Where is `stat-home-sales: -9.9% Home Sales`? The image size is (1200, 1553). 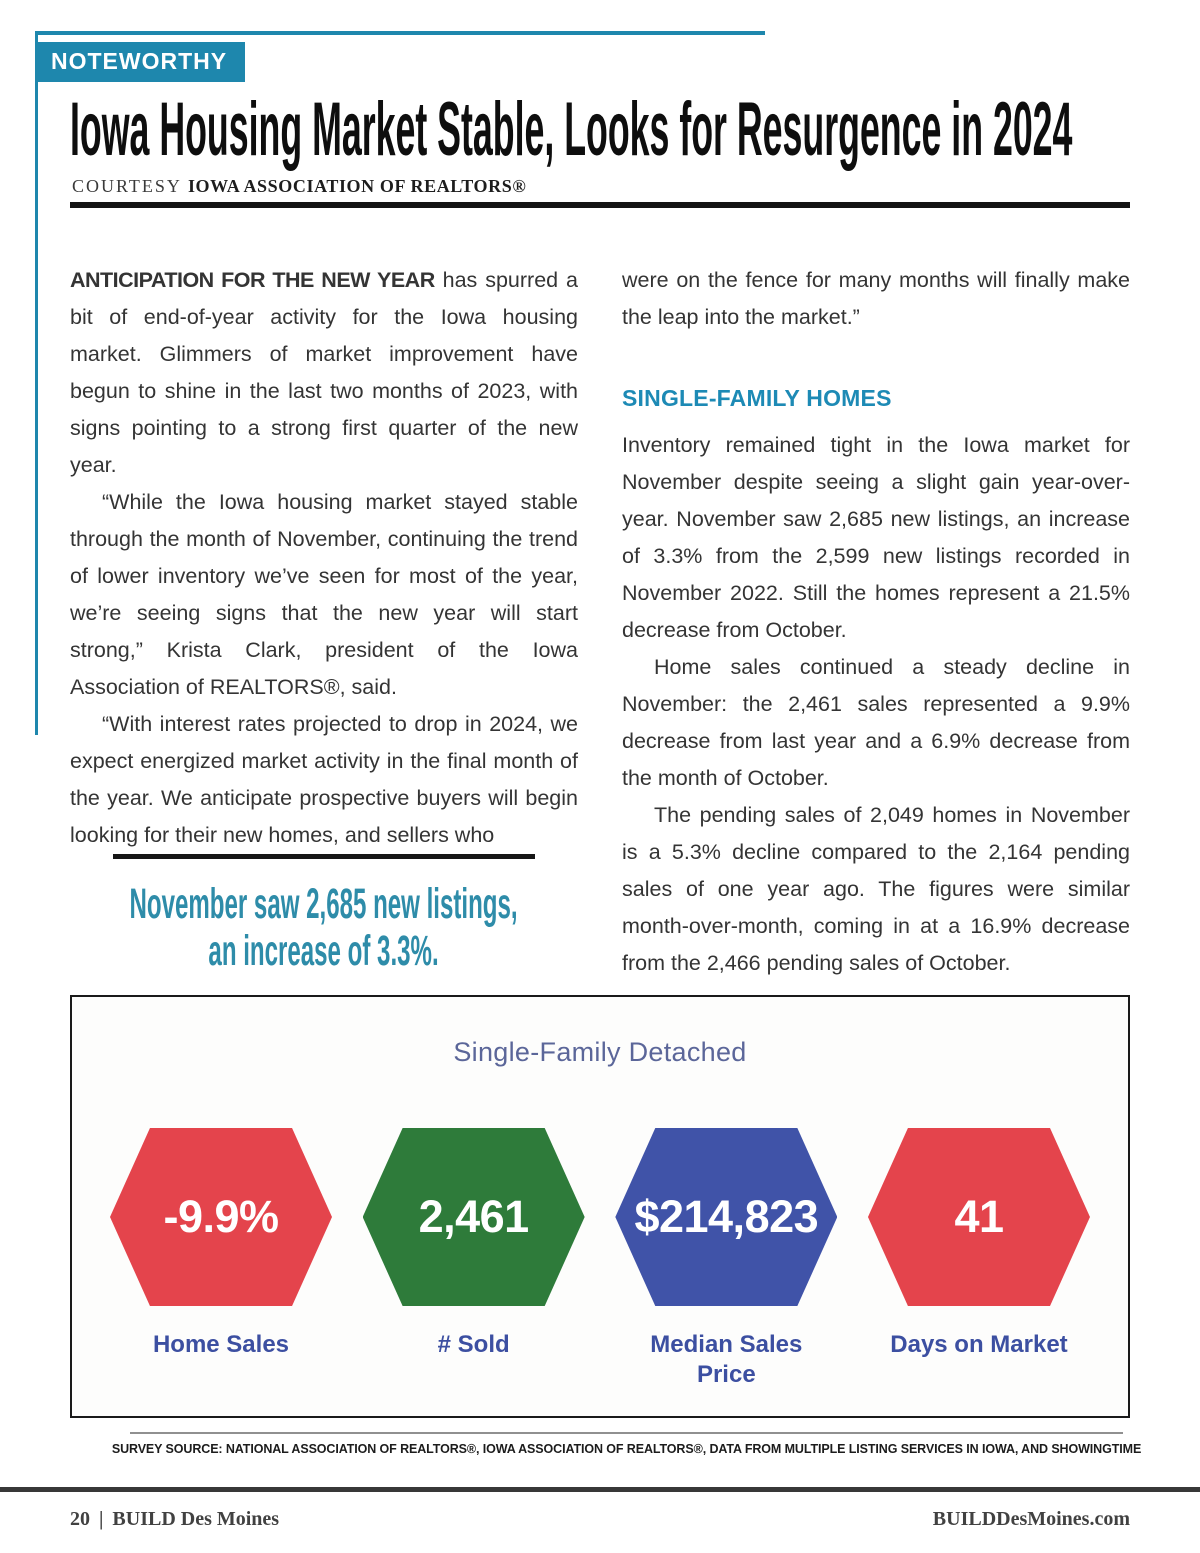 stat-home-sales: -9.9% Home Sales is located at coordinates (221, 1259).